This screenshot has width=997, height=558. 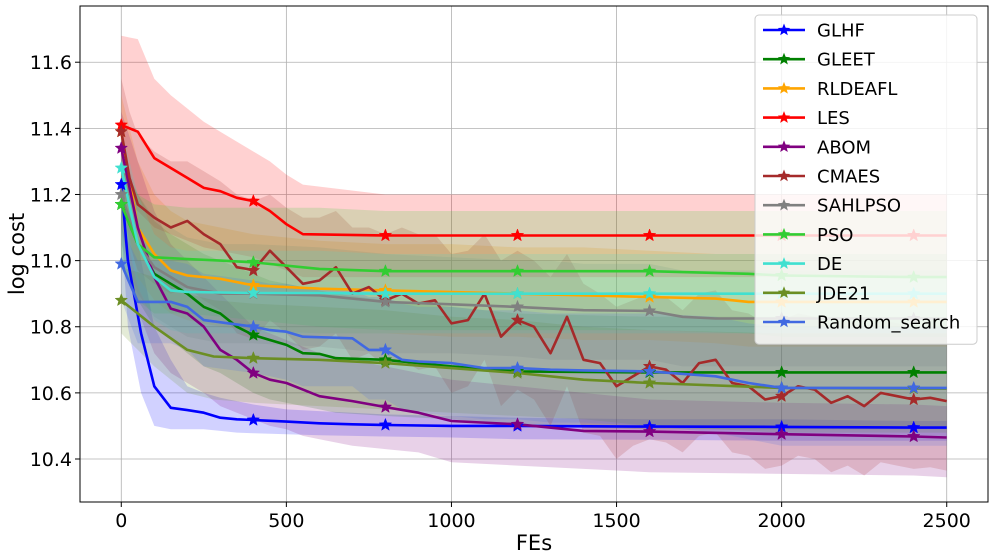 I want to click on y-tick-label: 11.0, so click(x=51, y=262).